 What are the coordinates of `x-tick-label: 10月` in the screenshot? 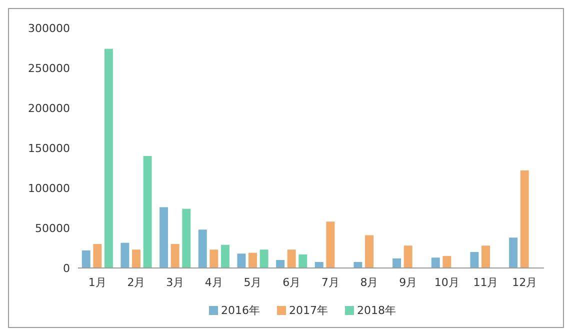 It's located at (447, 282).